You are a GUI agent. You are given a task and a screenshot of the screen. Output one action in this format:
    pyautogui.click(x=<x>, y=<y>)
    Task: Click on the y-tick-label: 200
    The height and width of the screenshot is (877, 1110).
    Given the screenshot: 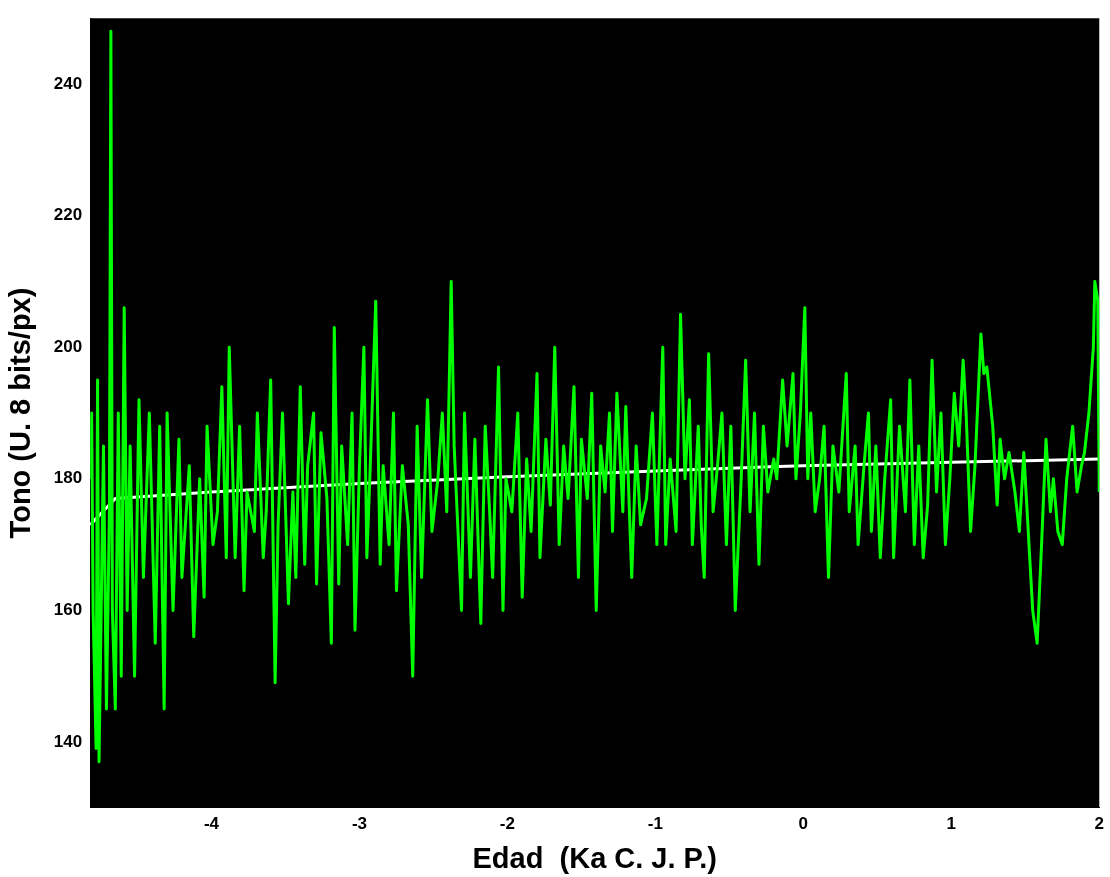 What is the action you would take?
    pyautogui.click(x=68, y=346)
    